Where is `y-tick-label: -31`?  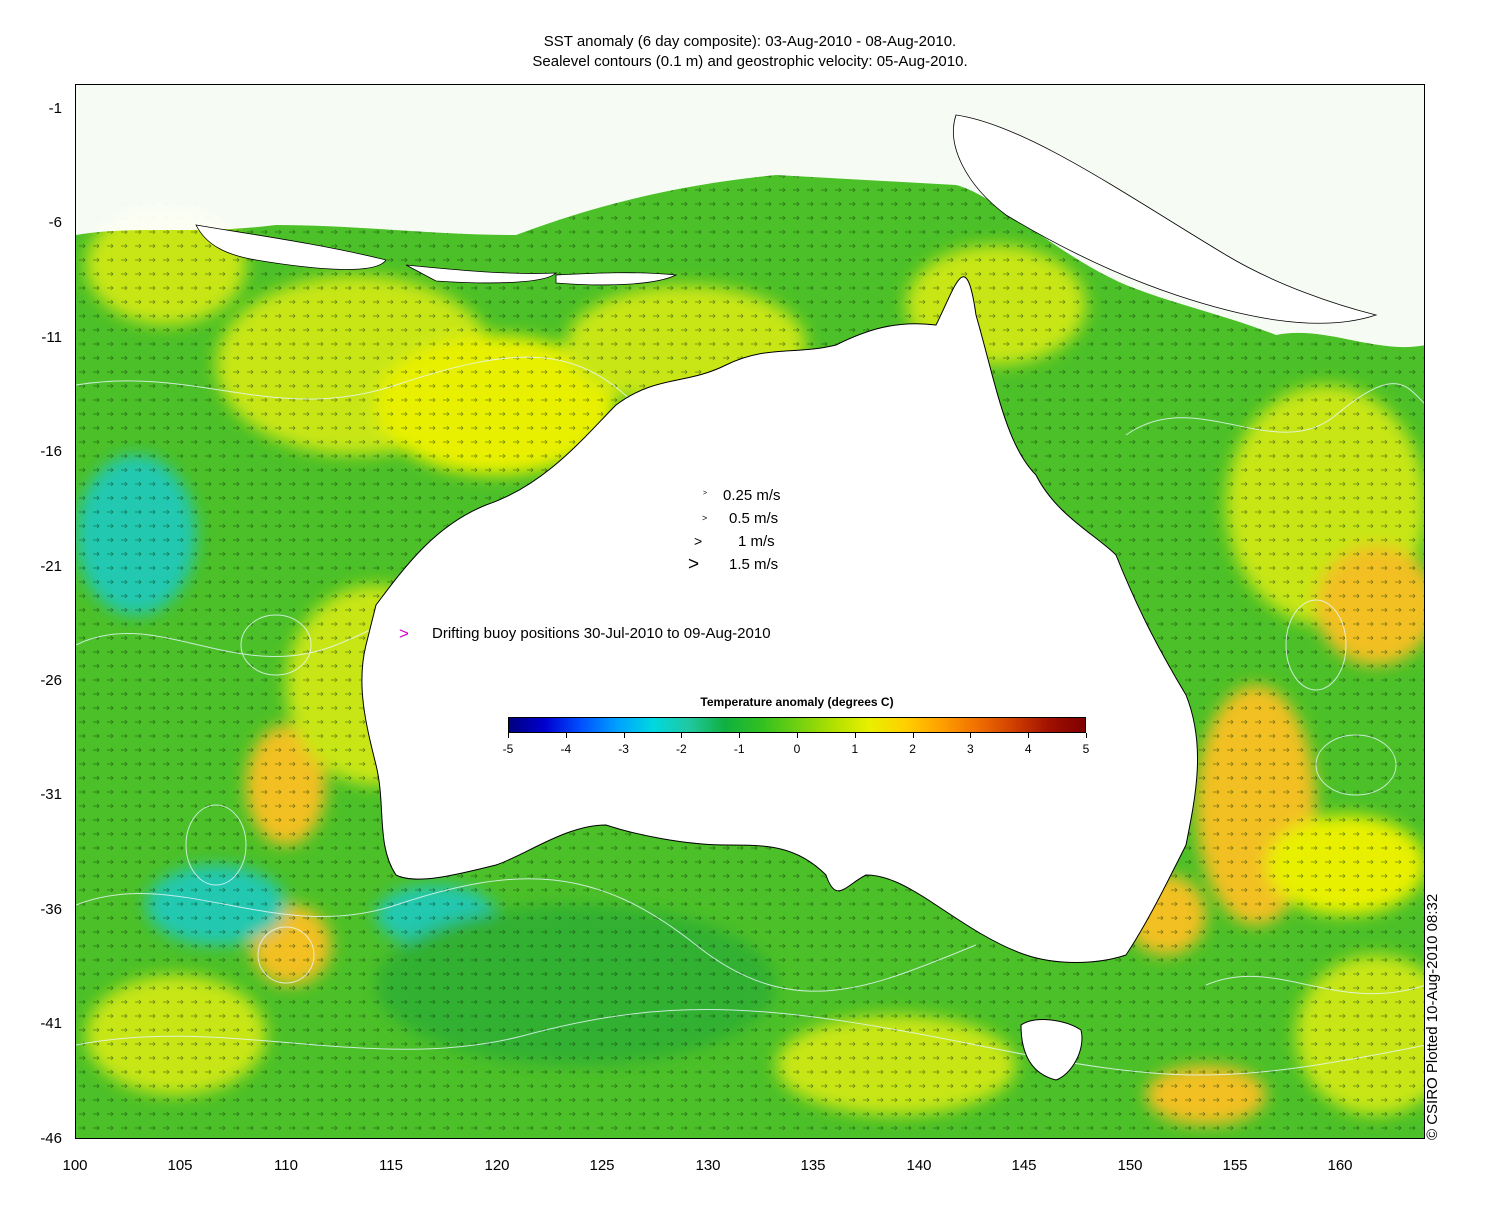 y-tick-label: -31 is located at coordinates (51, 794).